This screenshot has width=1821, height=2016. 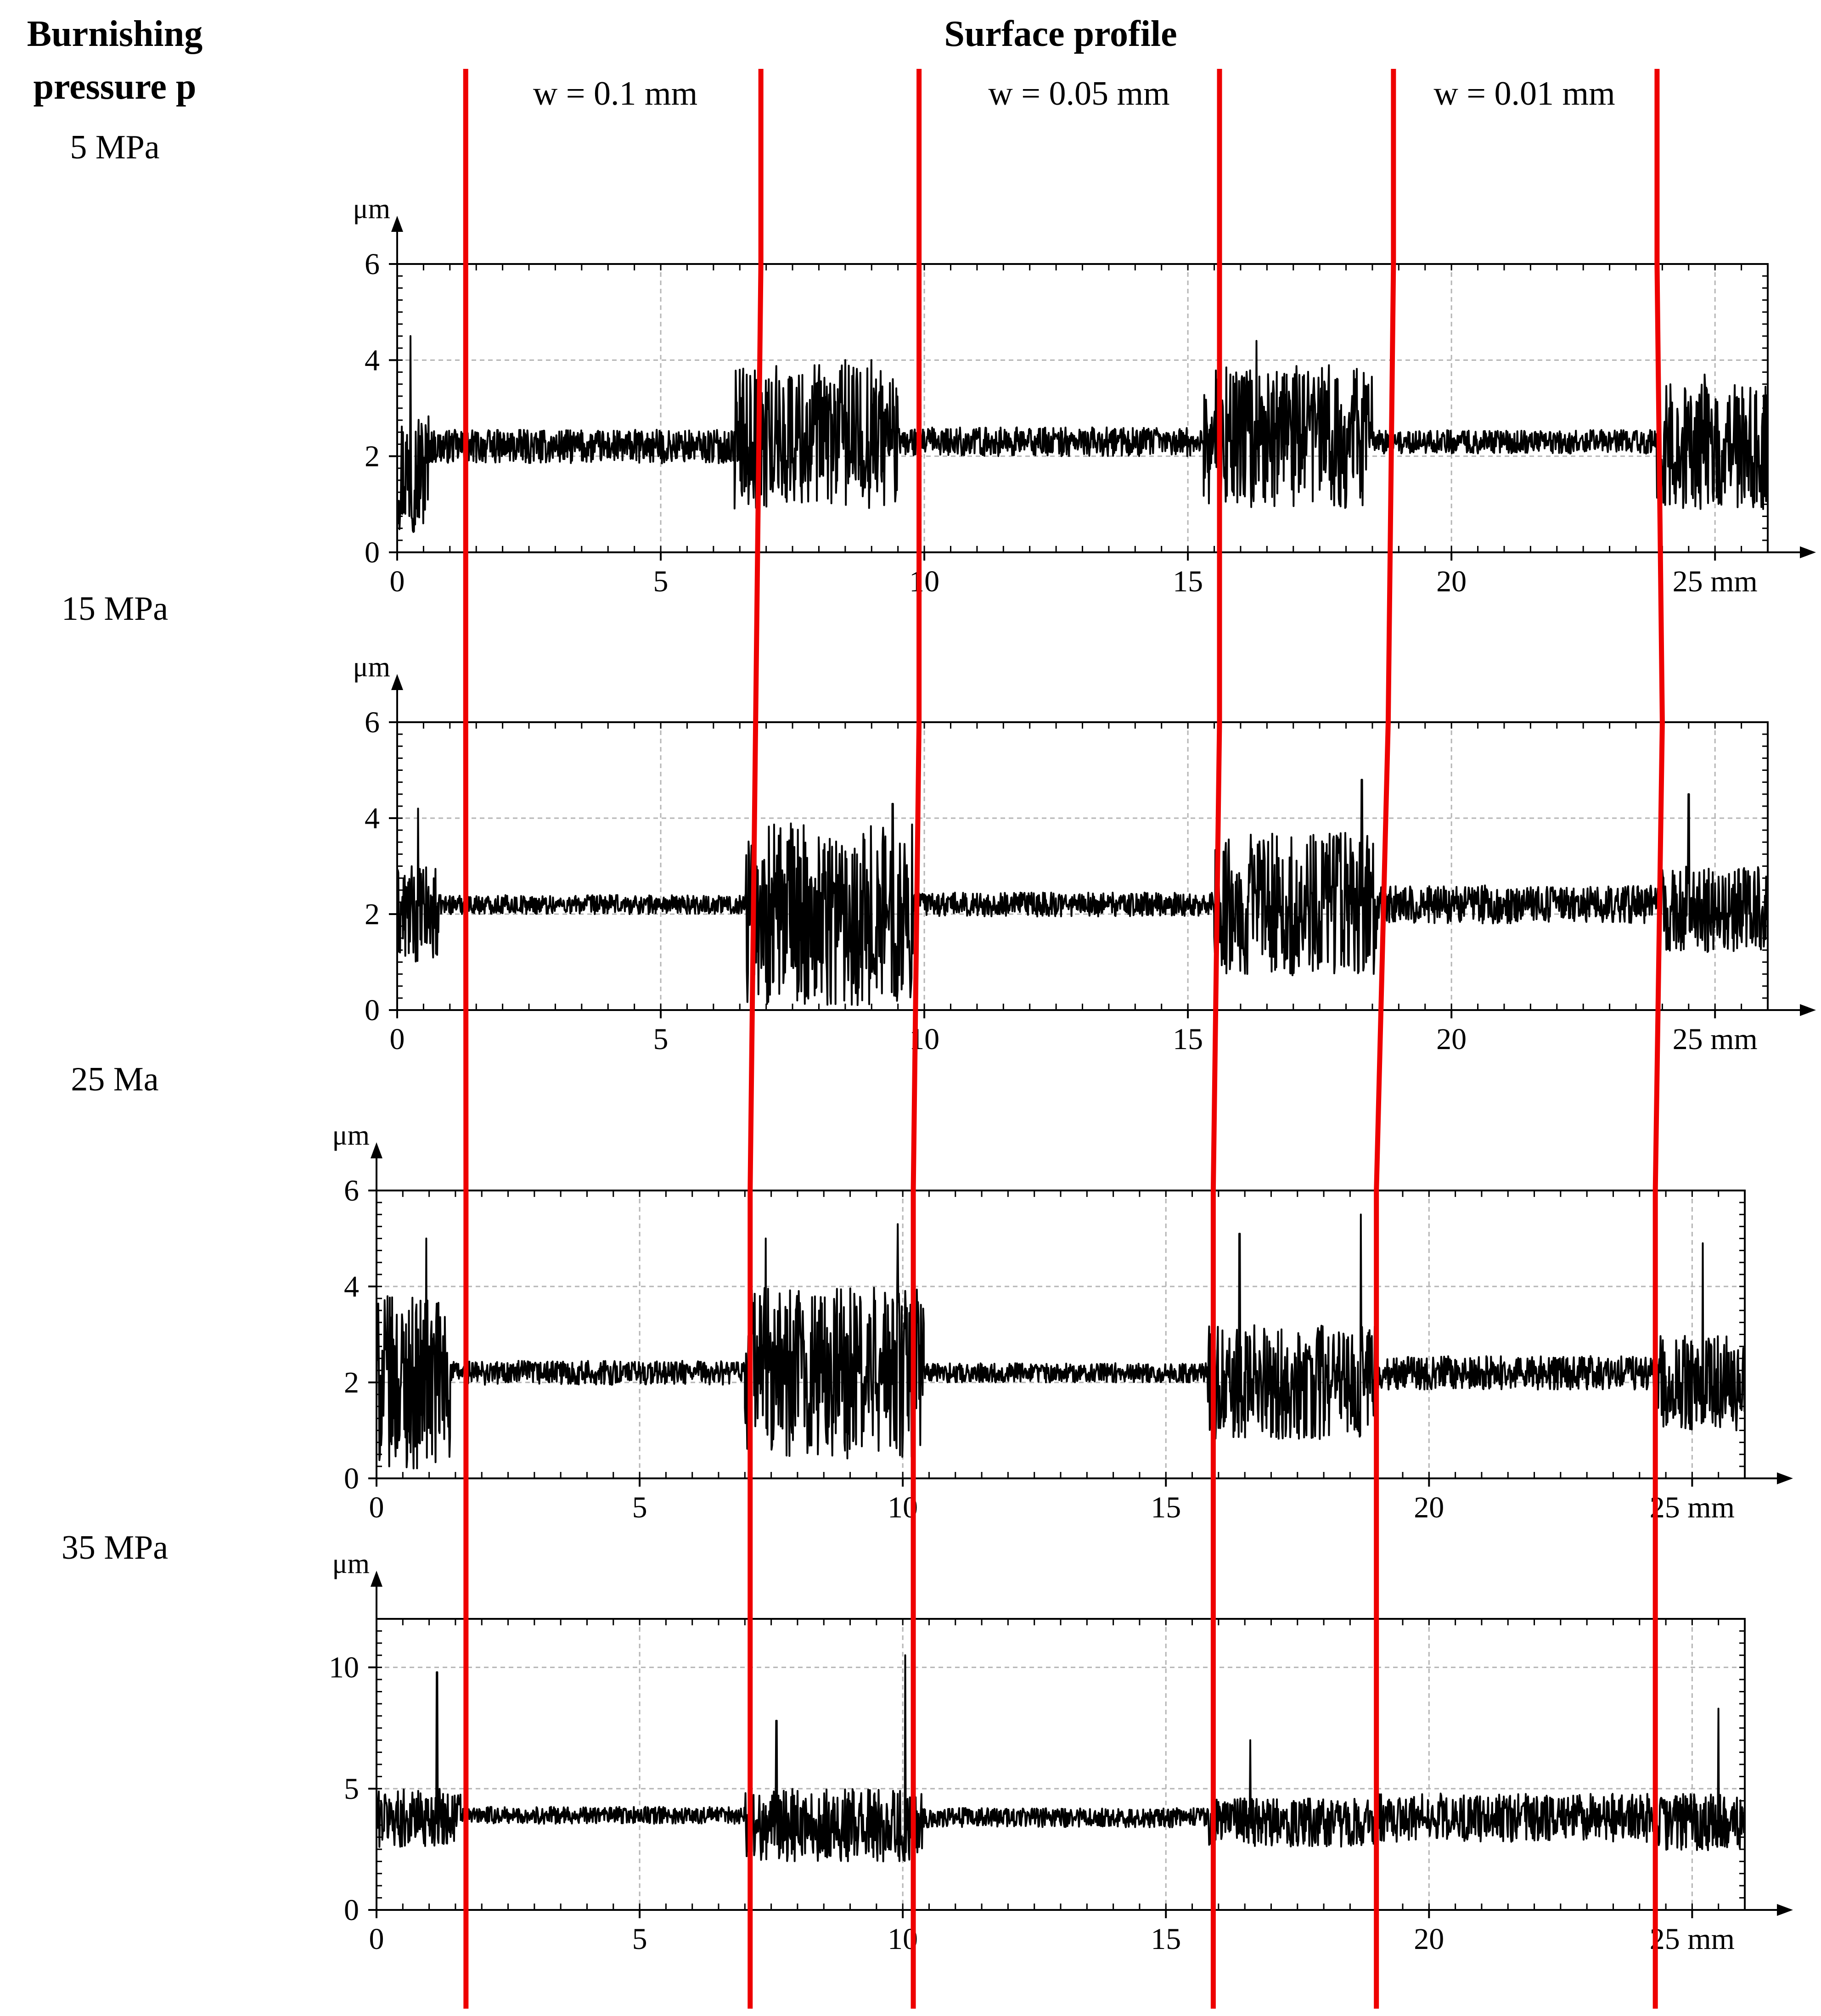 I want to click on header-pressure: pressure p, so click(x=115, y=87).